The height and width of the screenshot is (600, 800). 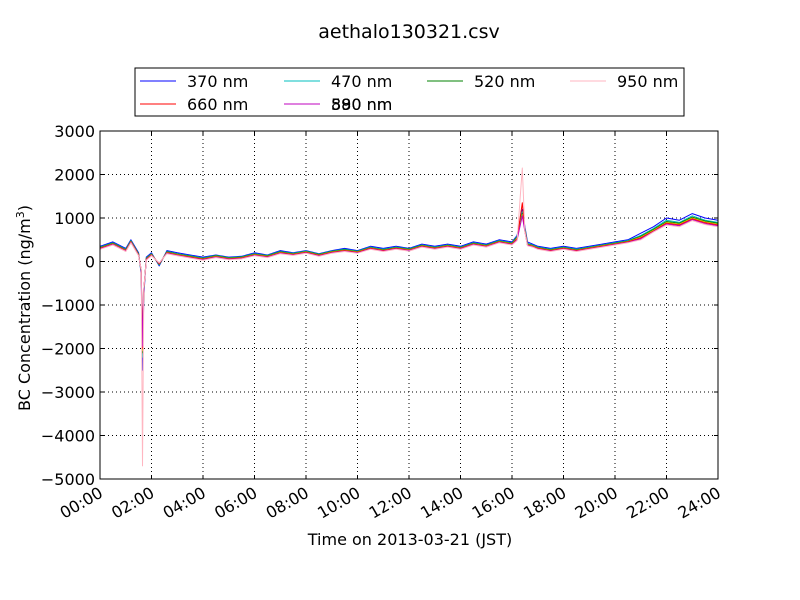 I want to click on legend-label: 470 nm, so click(x=361, y=81).